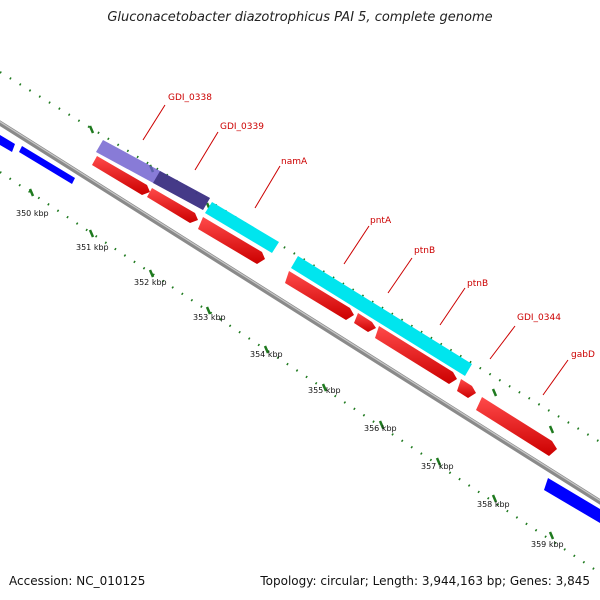  Describe the element at coordinates (242, 227) in the screenshot. I see `feature-cyan-namA` at that location.